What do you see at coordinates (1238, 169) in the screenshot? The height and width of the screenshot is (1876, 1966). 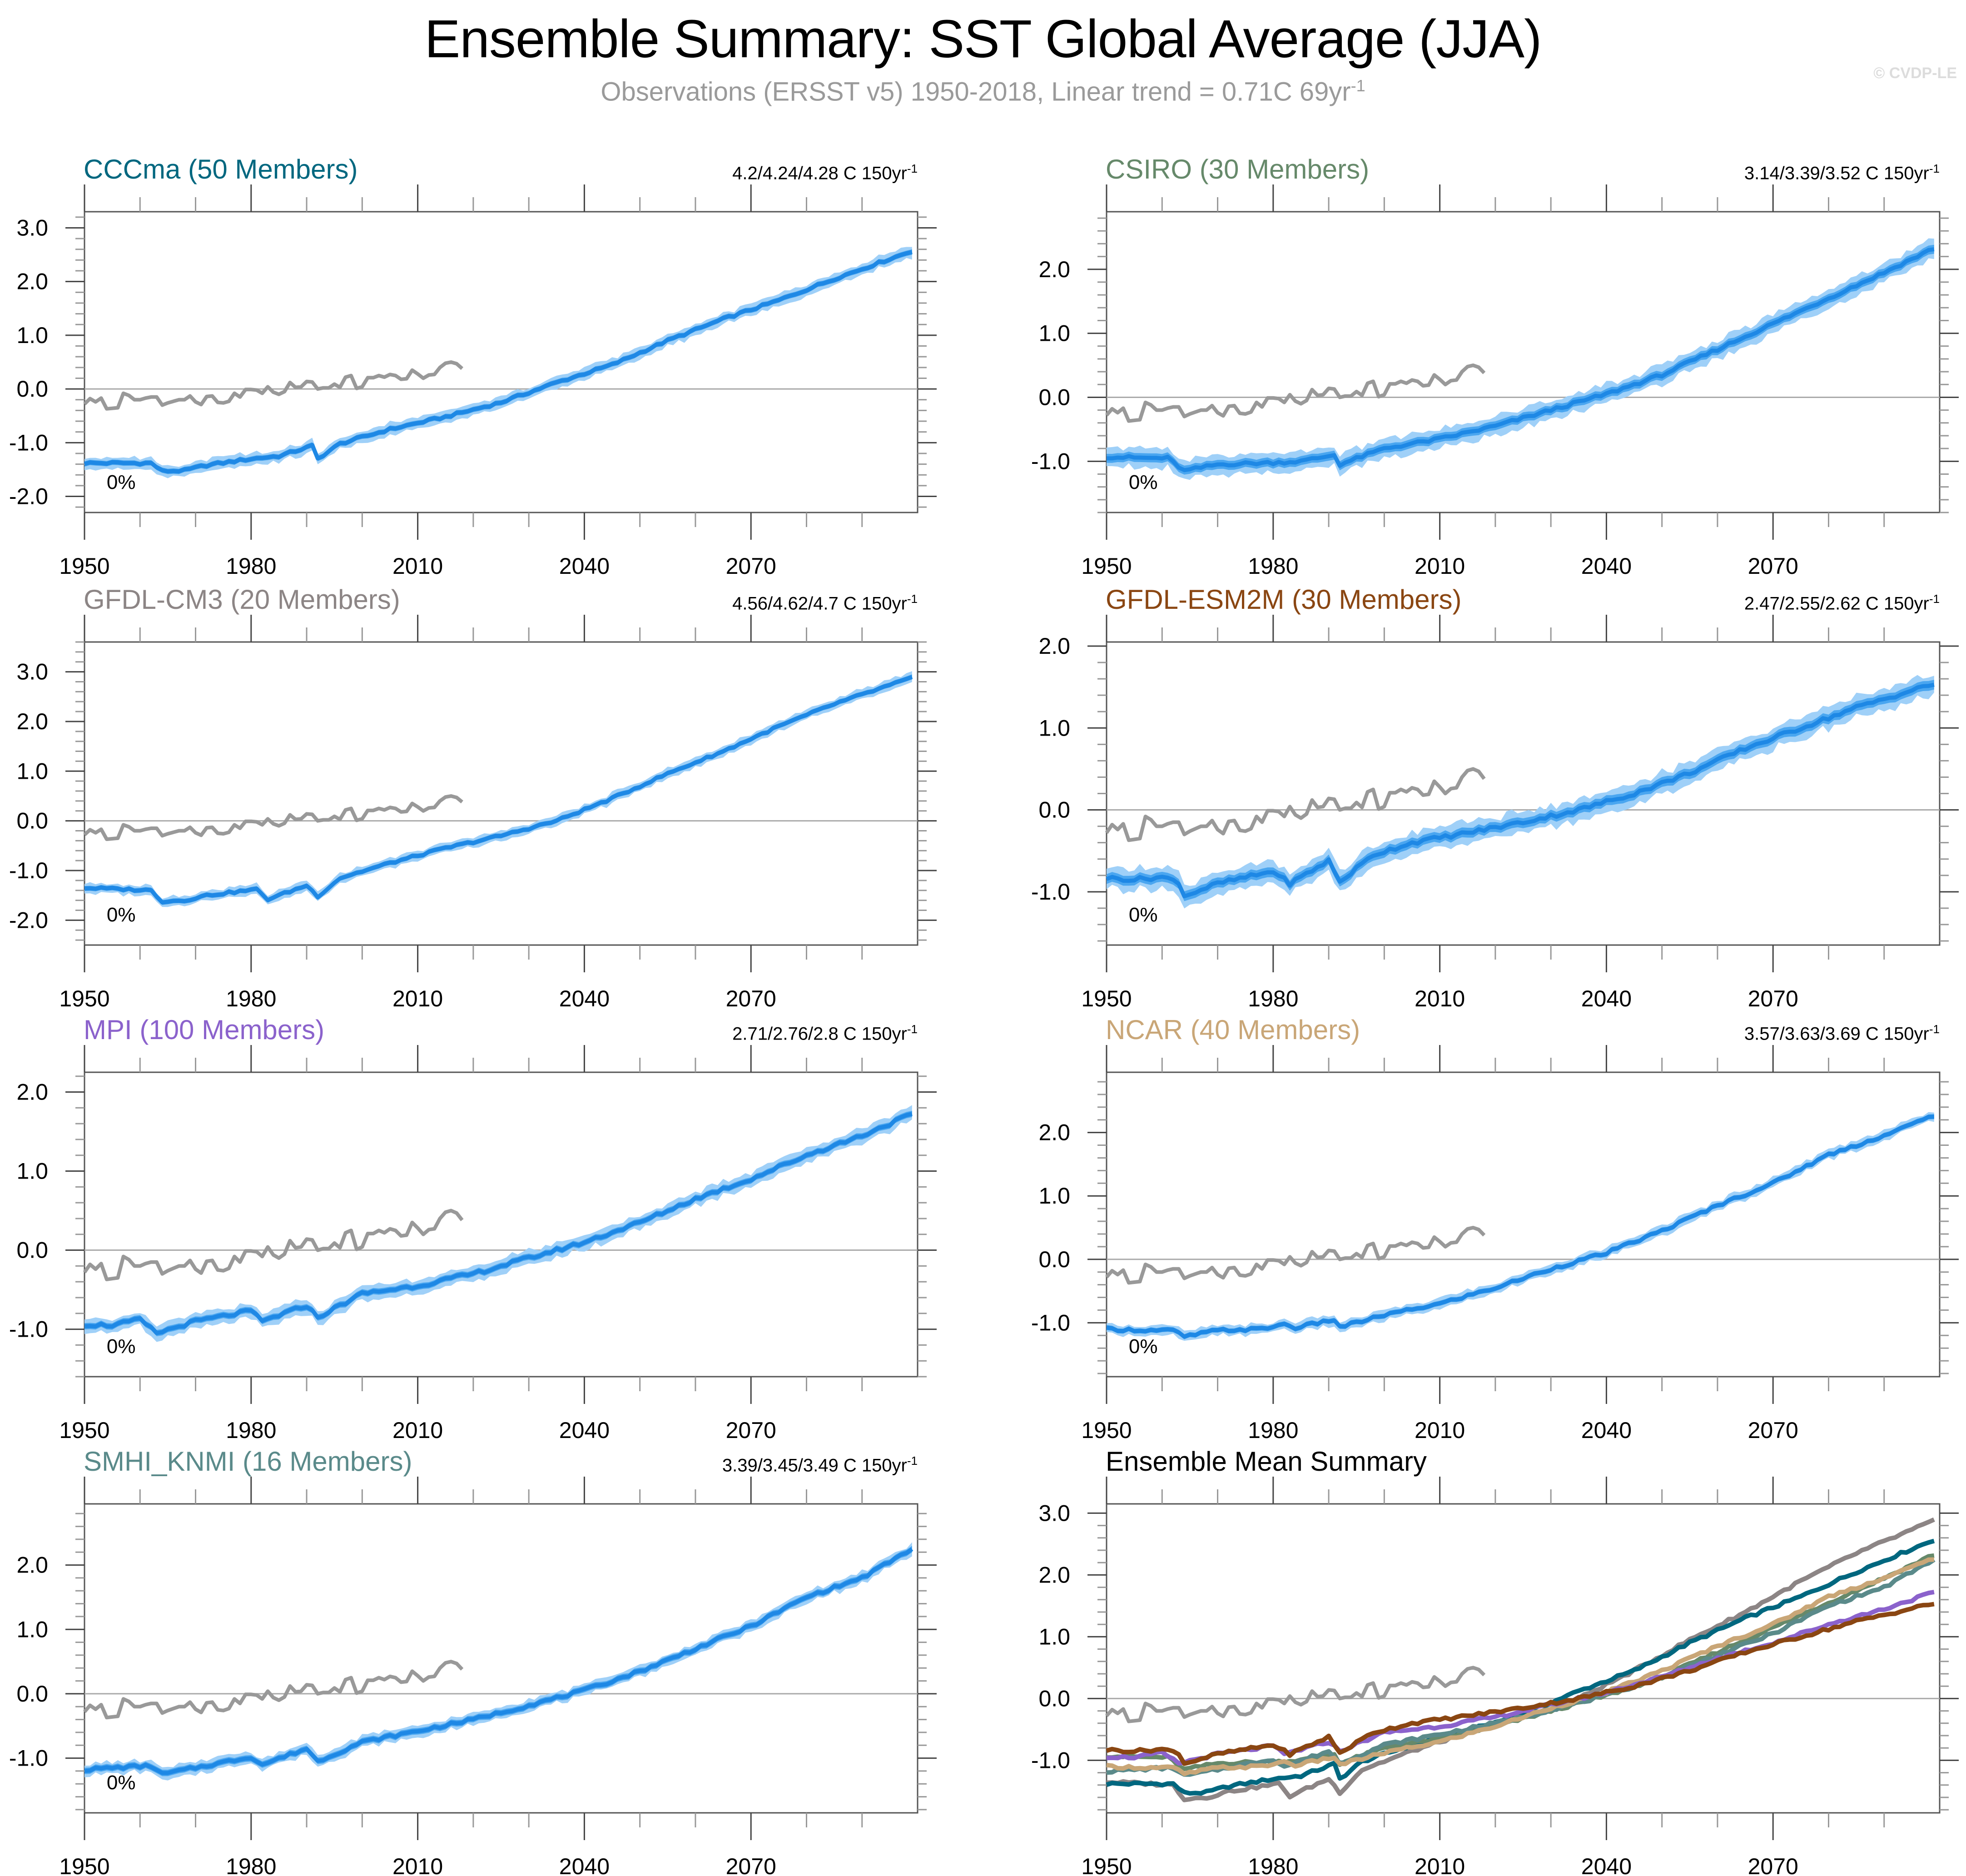 I see `panel-title: CSIRO (30 Members)` at bounding box center [1238, 169].